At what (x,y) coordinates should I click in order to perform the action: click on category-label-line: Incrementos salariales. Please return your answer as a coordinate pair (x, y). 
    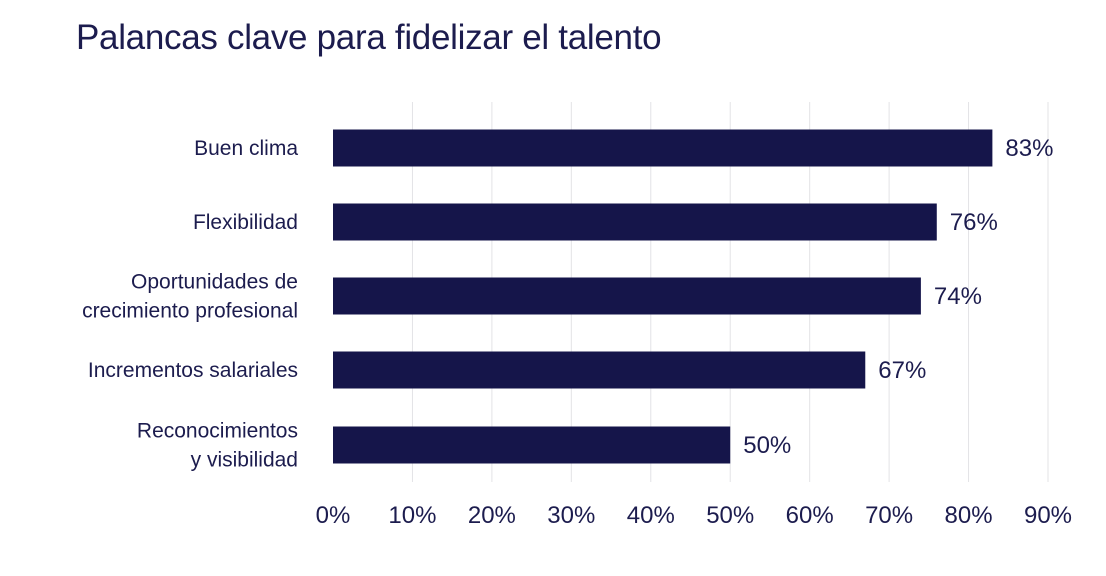
    Looking at the image, I should click on (193, 370).